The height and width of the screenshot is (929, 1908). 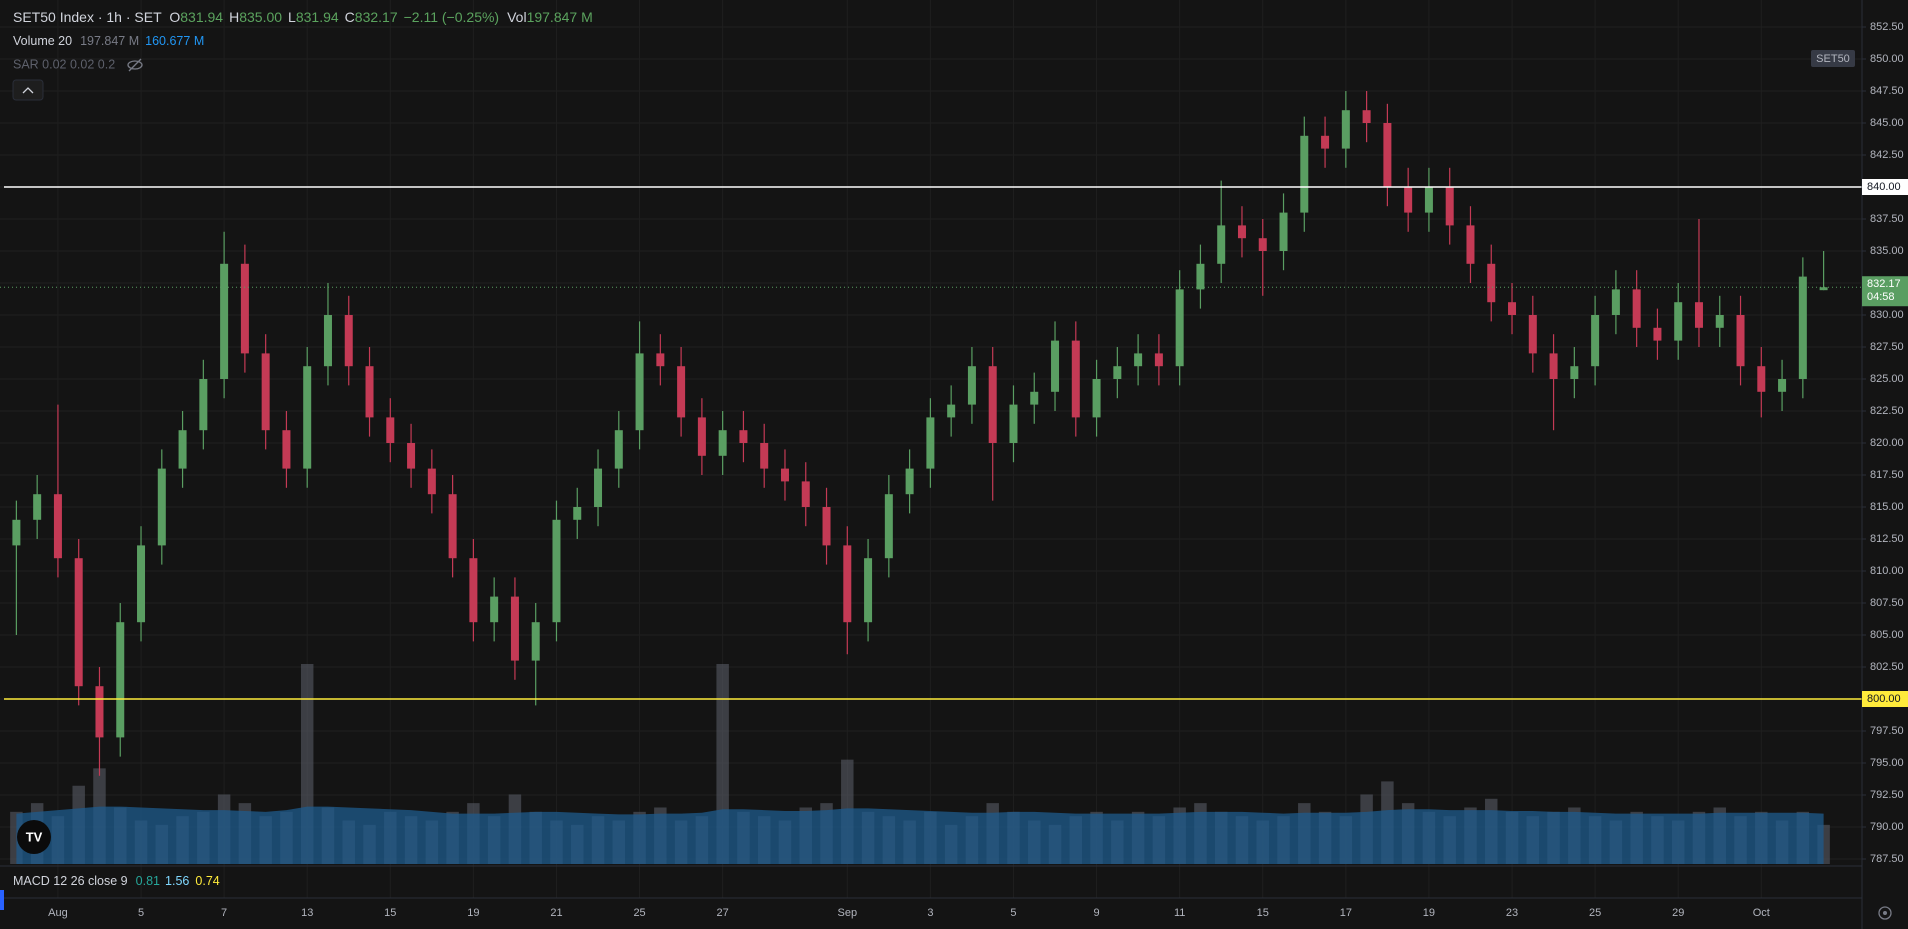 What do you see at coordinates (1887, 731) in the screenshot?
I see `y-tick-label: 797.50` at bounding box center [1887, 731].